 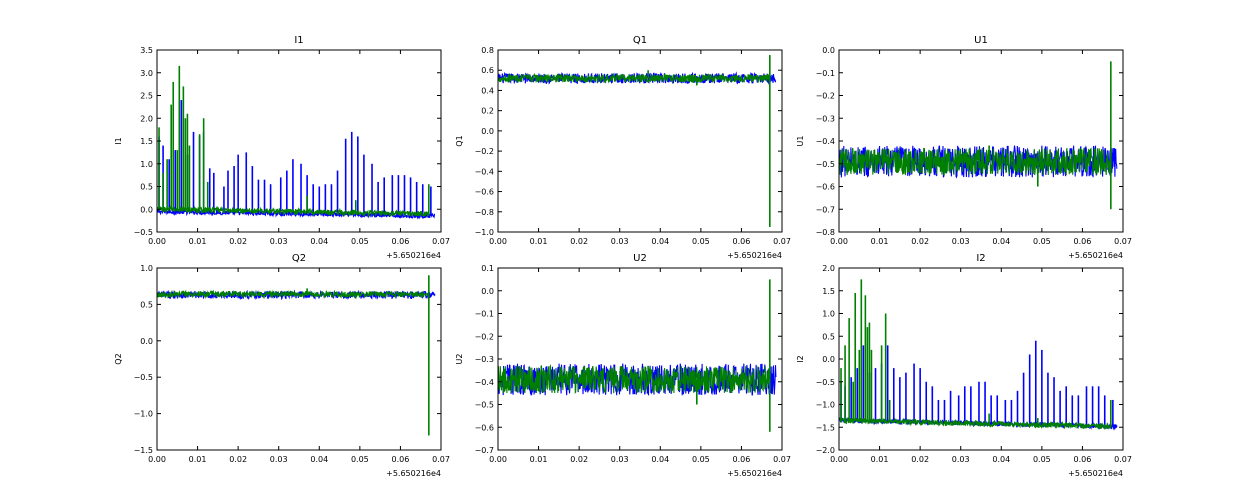 What do you see at coordinates (825, 232) in the screenshot?
I see `y-tick-label: −0.8` at bounding box center [825, 232].